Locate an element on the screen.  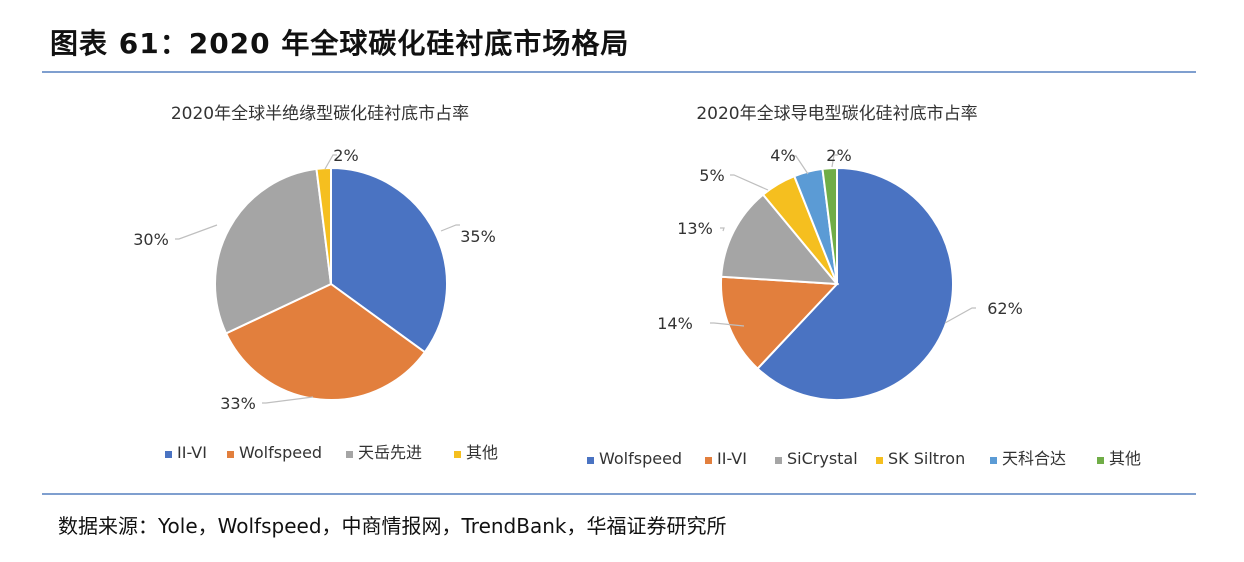
data-label: 5% is located at coordinates (711, 175).